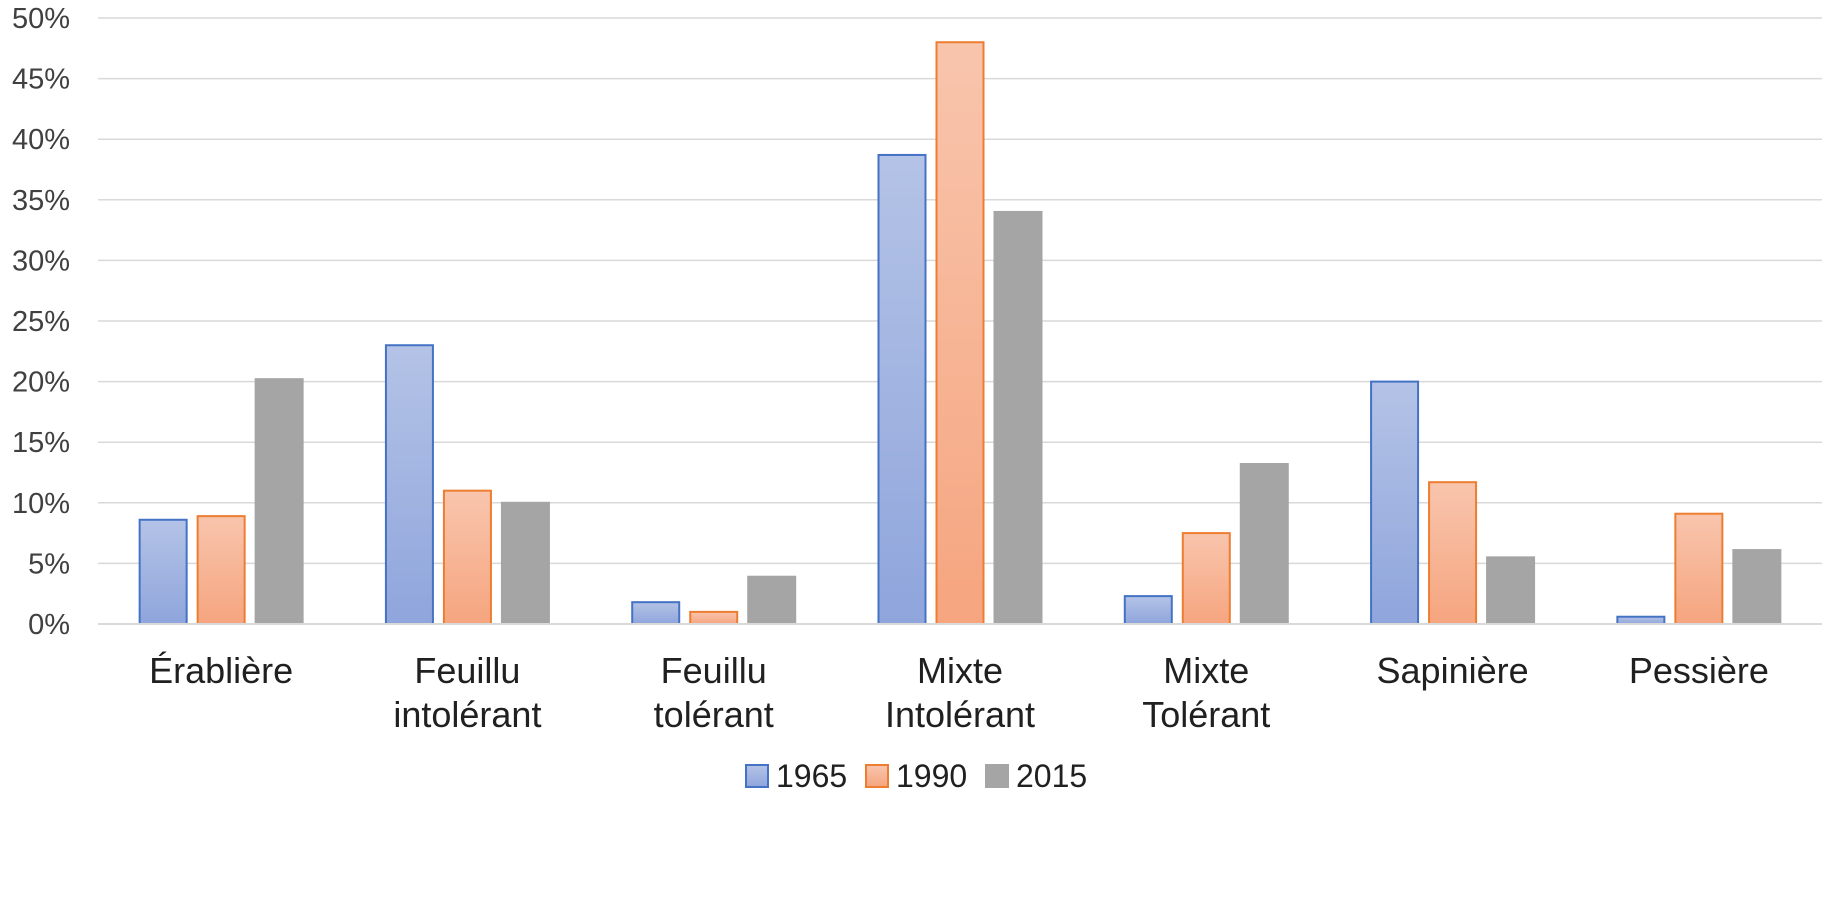  Describe the element at coordinates (41, 80) in the screenshot. I see `y-tick-label: 45%` at that location.